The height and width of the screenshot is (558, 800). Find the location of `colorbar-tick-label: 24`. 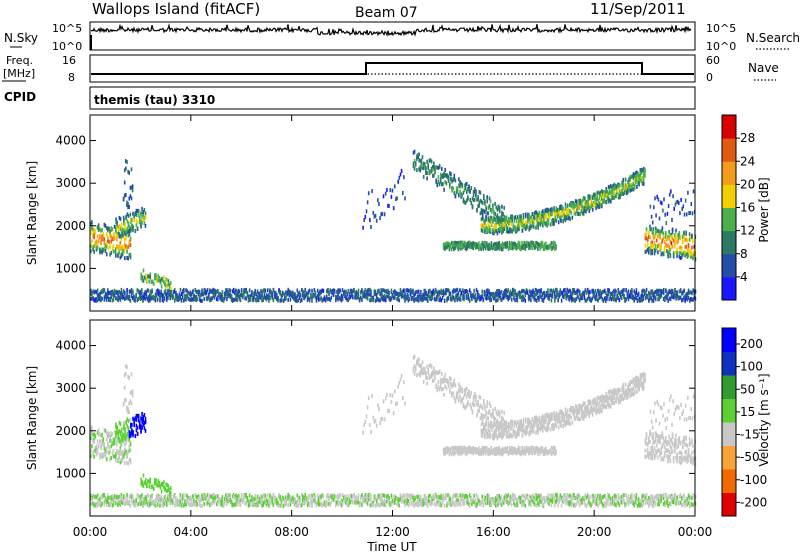

colorbar-tick-label: 24 is located at coordinates (747, 161).